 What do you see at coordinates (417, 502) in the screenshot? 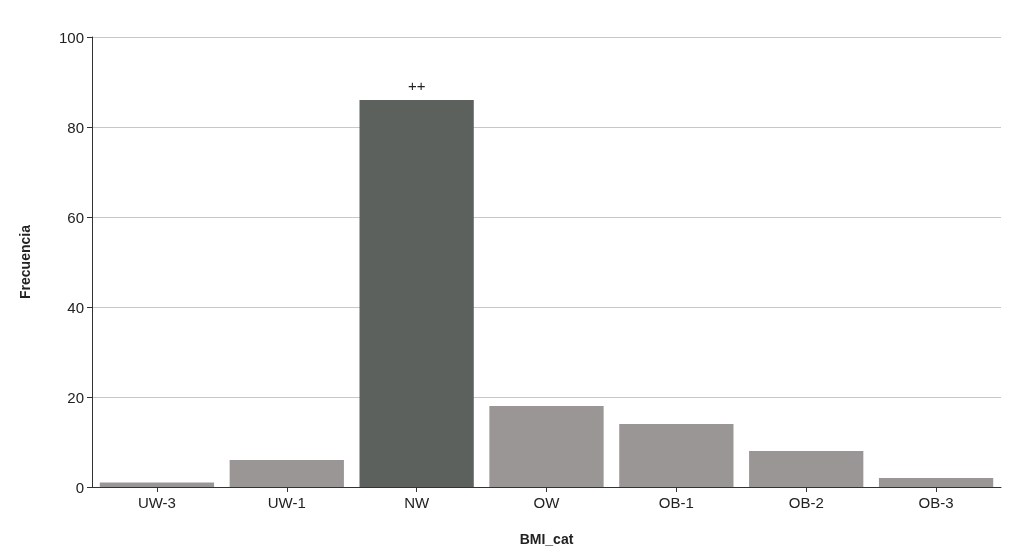
I see `x-tick-label: NW` at bounding box center [417, 502].